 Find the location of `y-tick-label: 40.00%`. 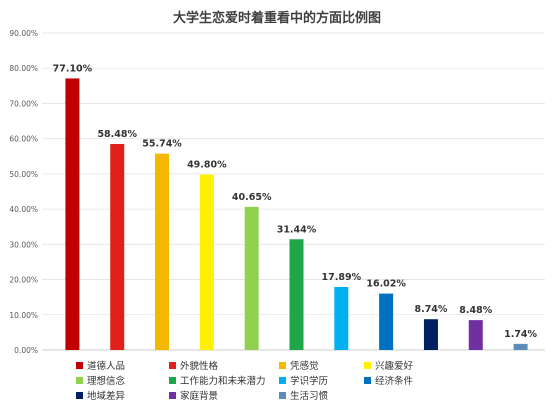

y-tick-label: 40.00% is located at coordinates (23, 209).